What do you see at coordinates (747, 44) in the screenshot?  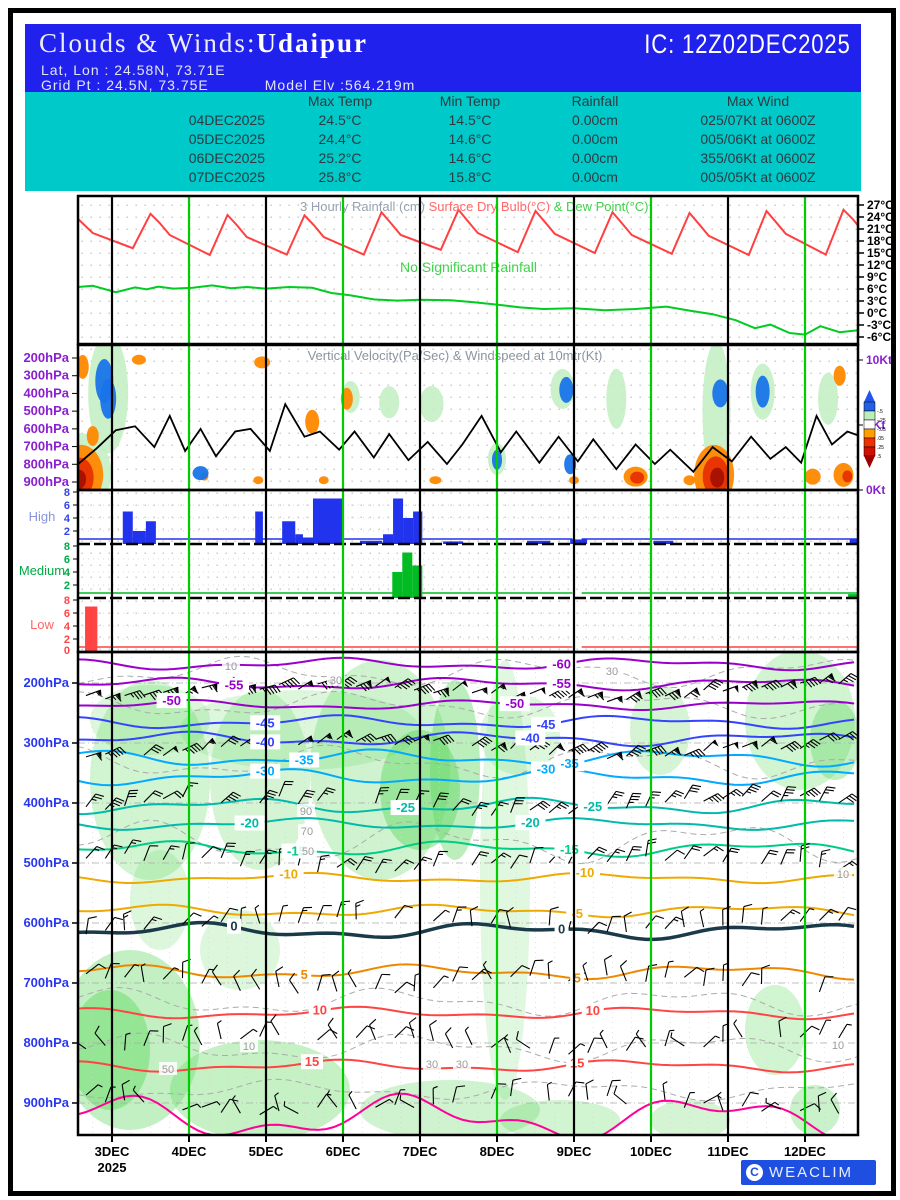 I see `init-condition-label: IC: 12Z02DEC2025` at bounding box center [747, 44].